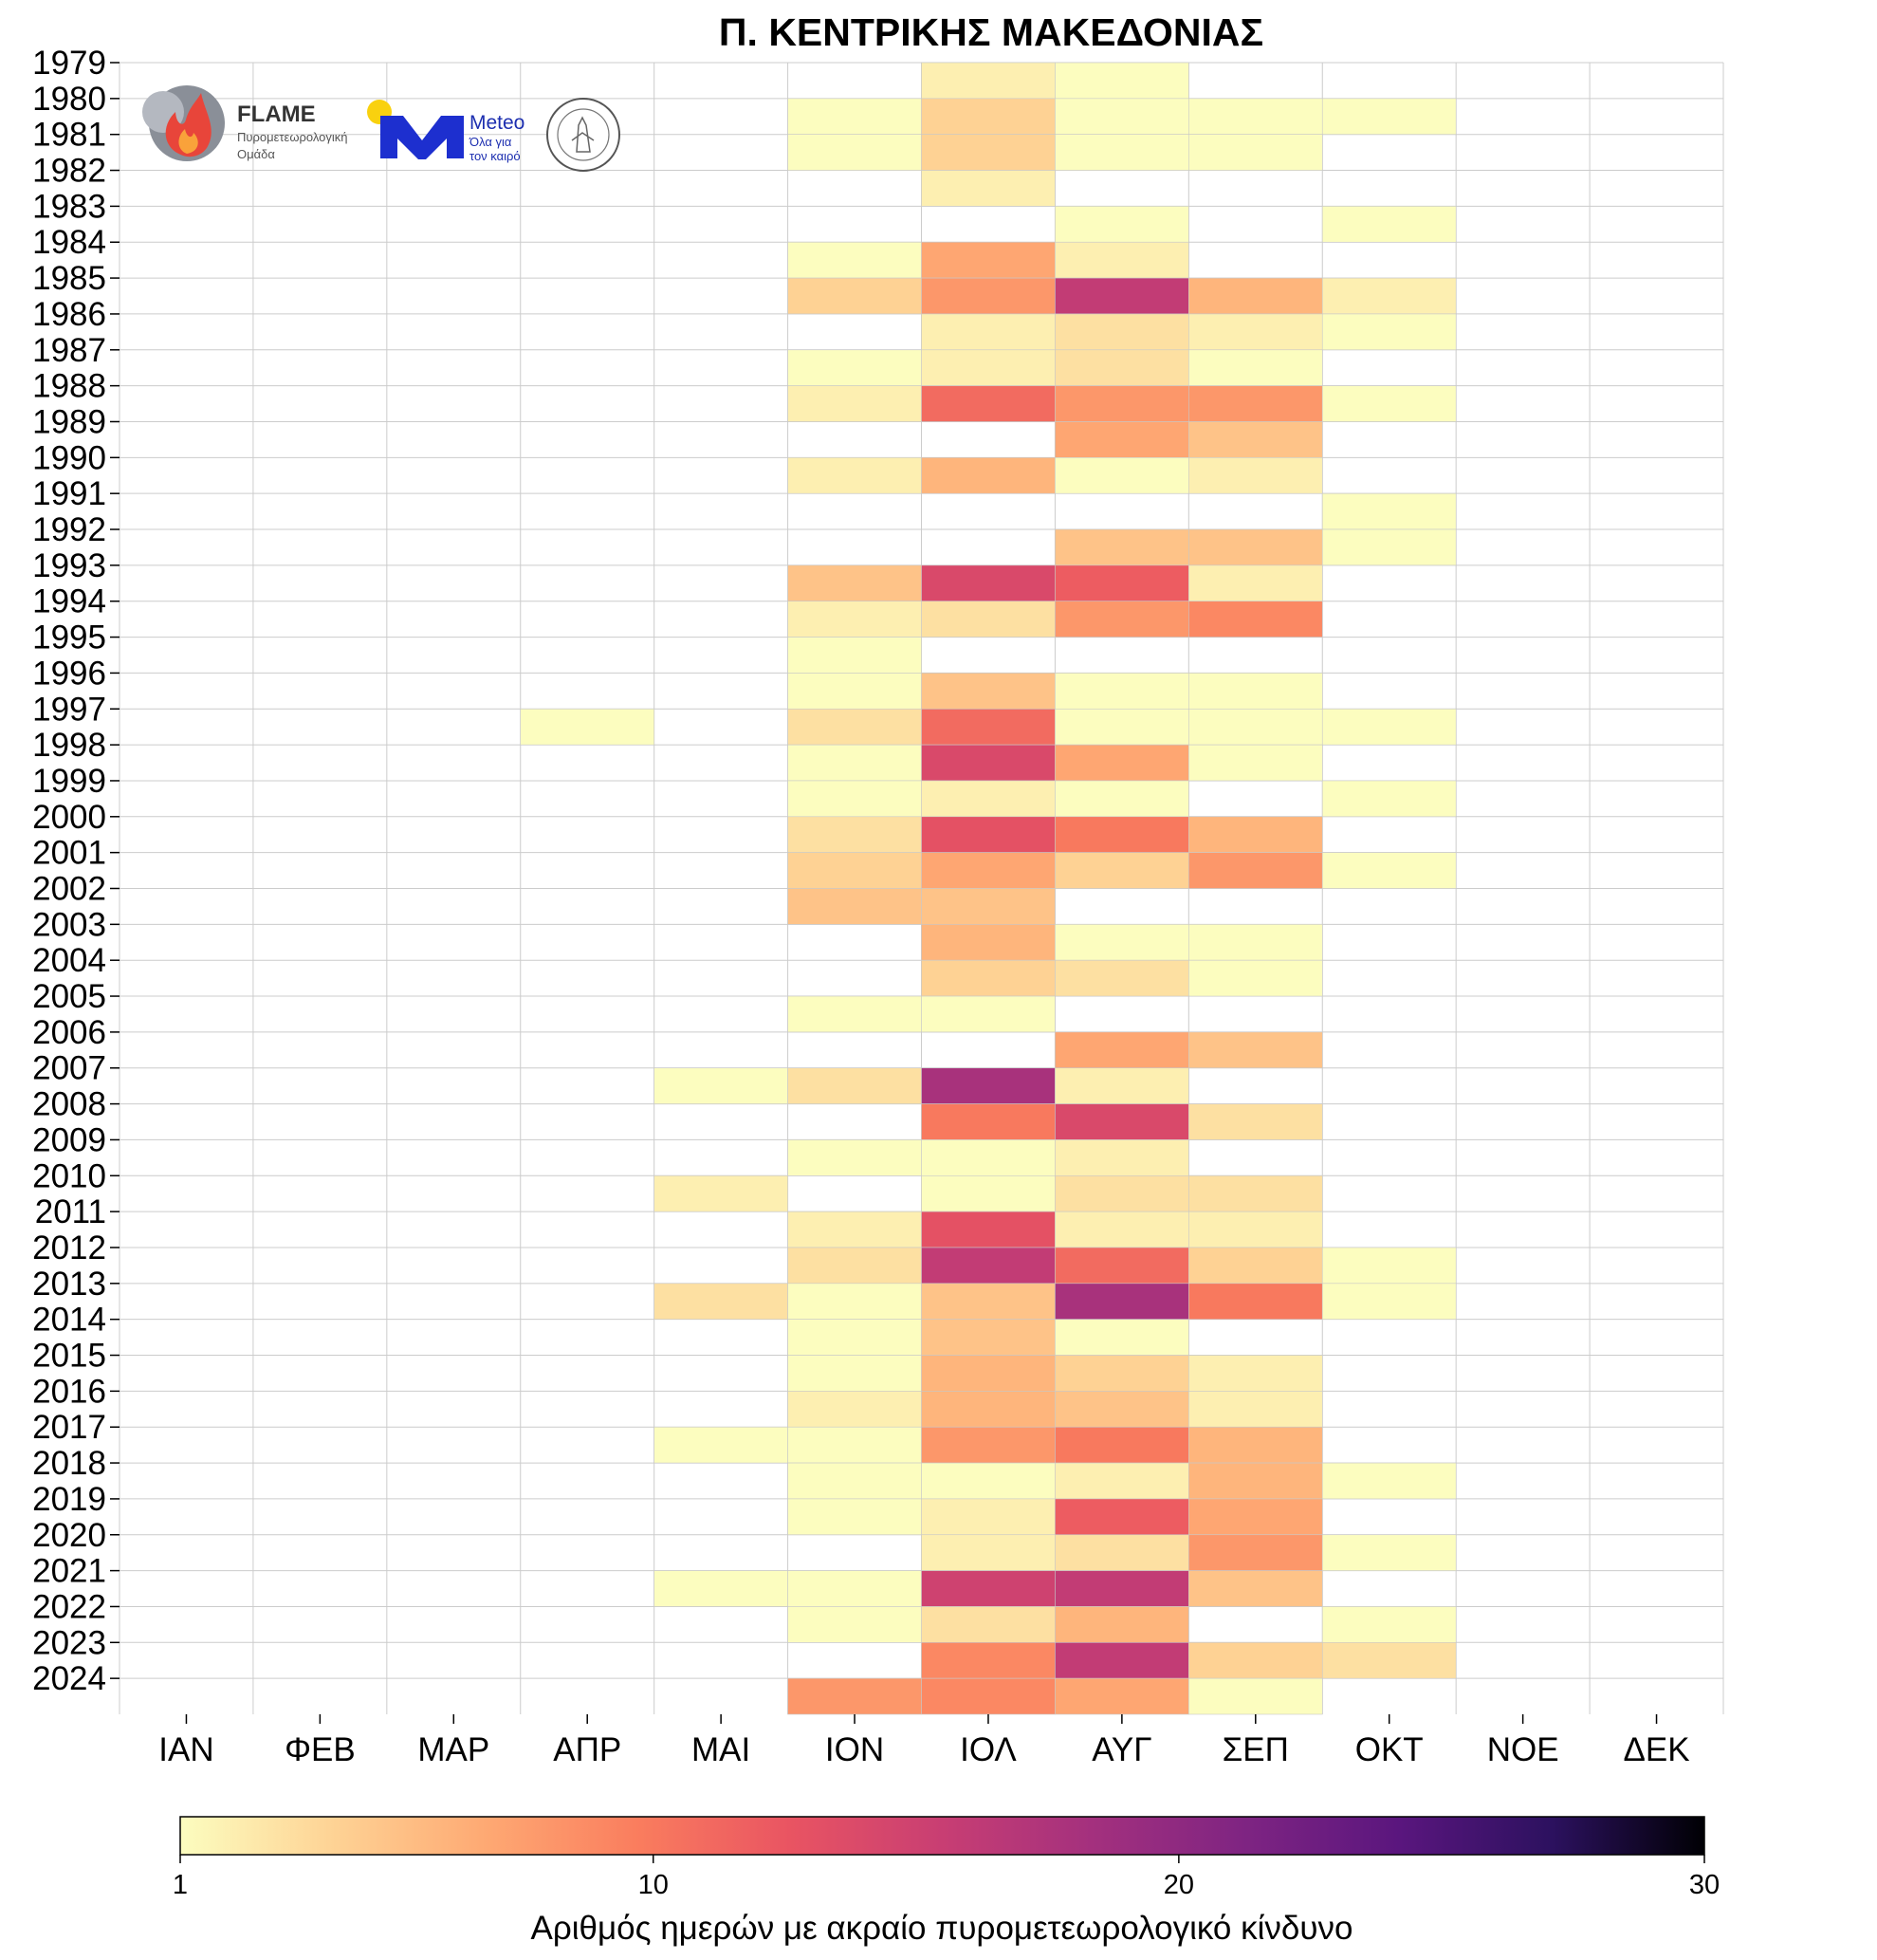 The height and width of the screenshot is (1960, 1877). What do you see at coordinates (69, 1572) in the screenshot?
I see `y-tick-label: 2021` at bounding box center [69, 1572].